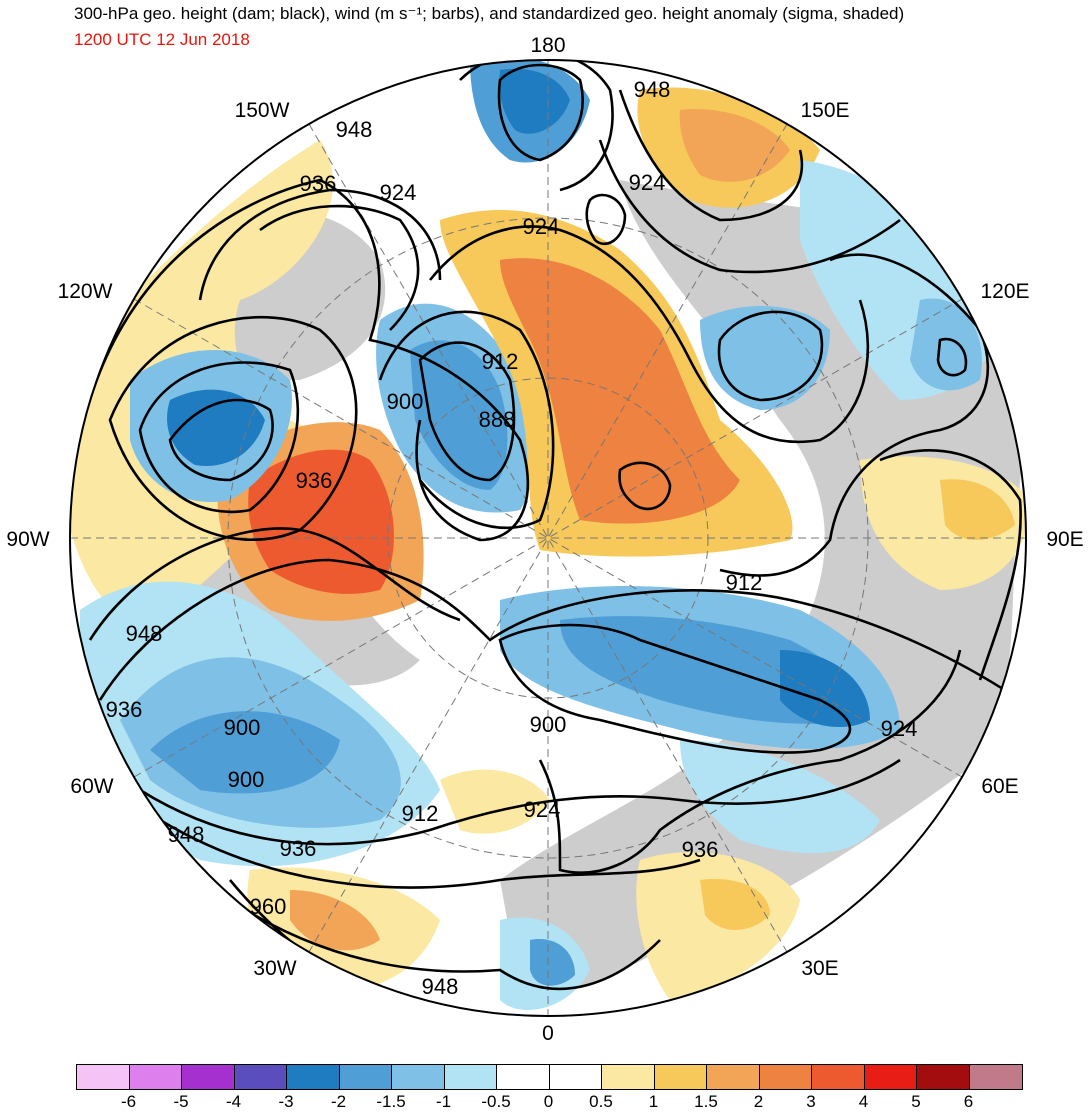 Image resolution: width=1088 pixels, height=1112 pixels. I want to click on lon-label-30w: 30W, so click(274, 968).